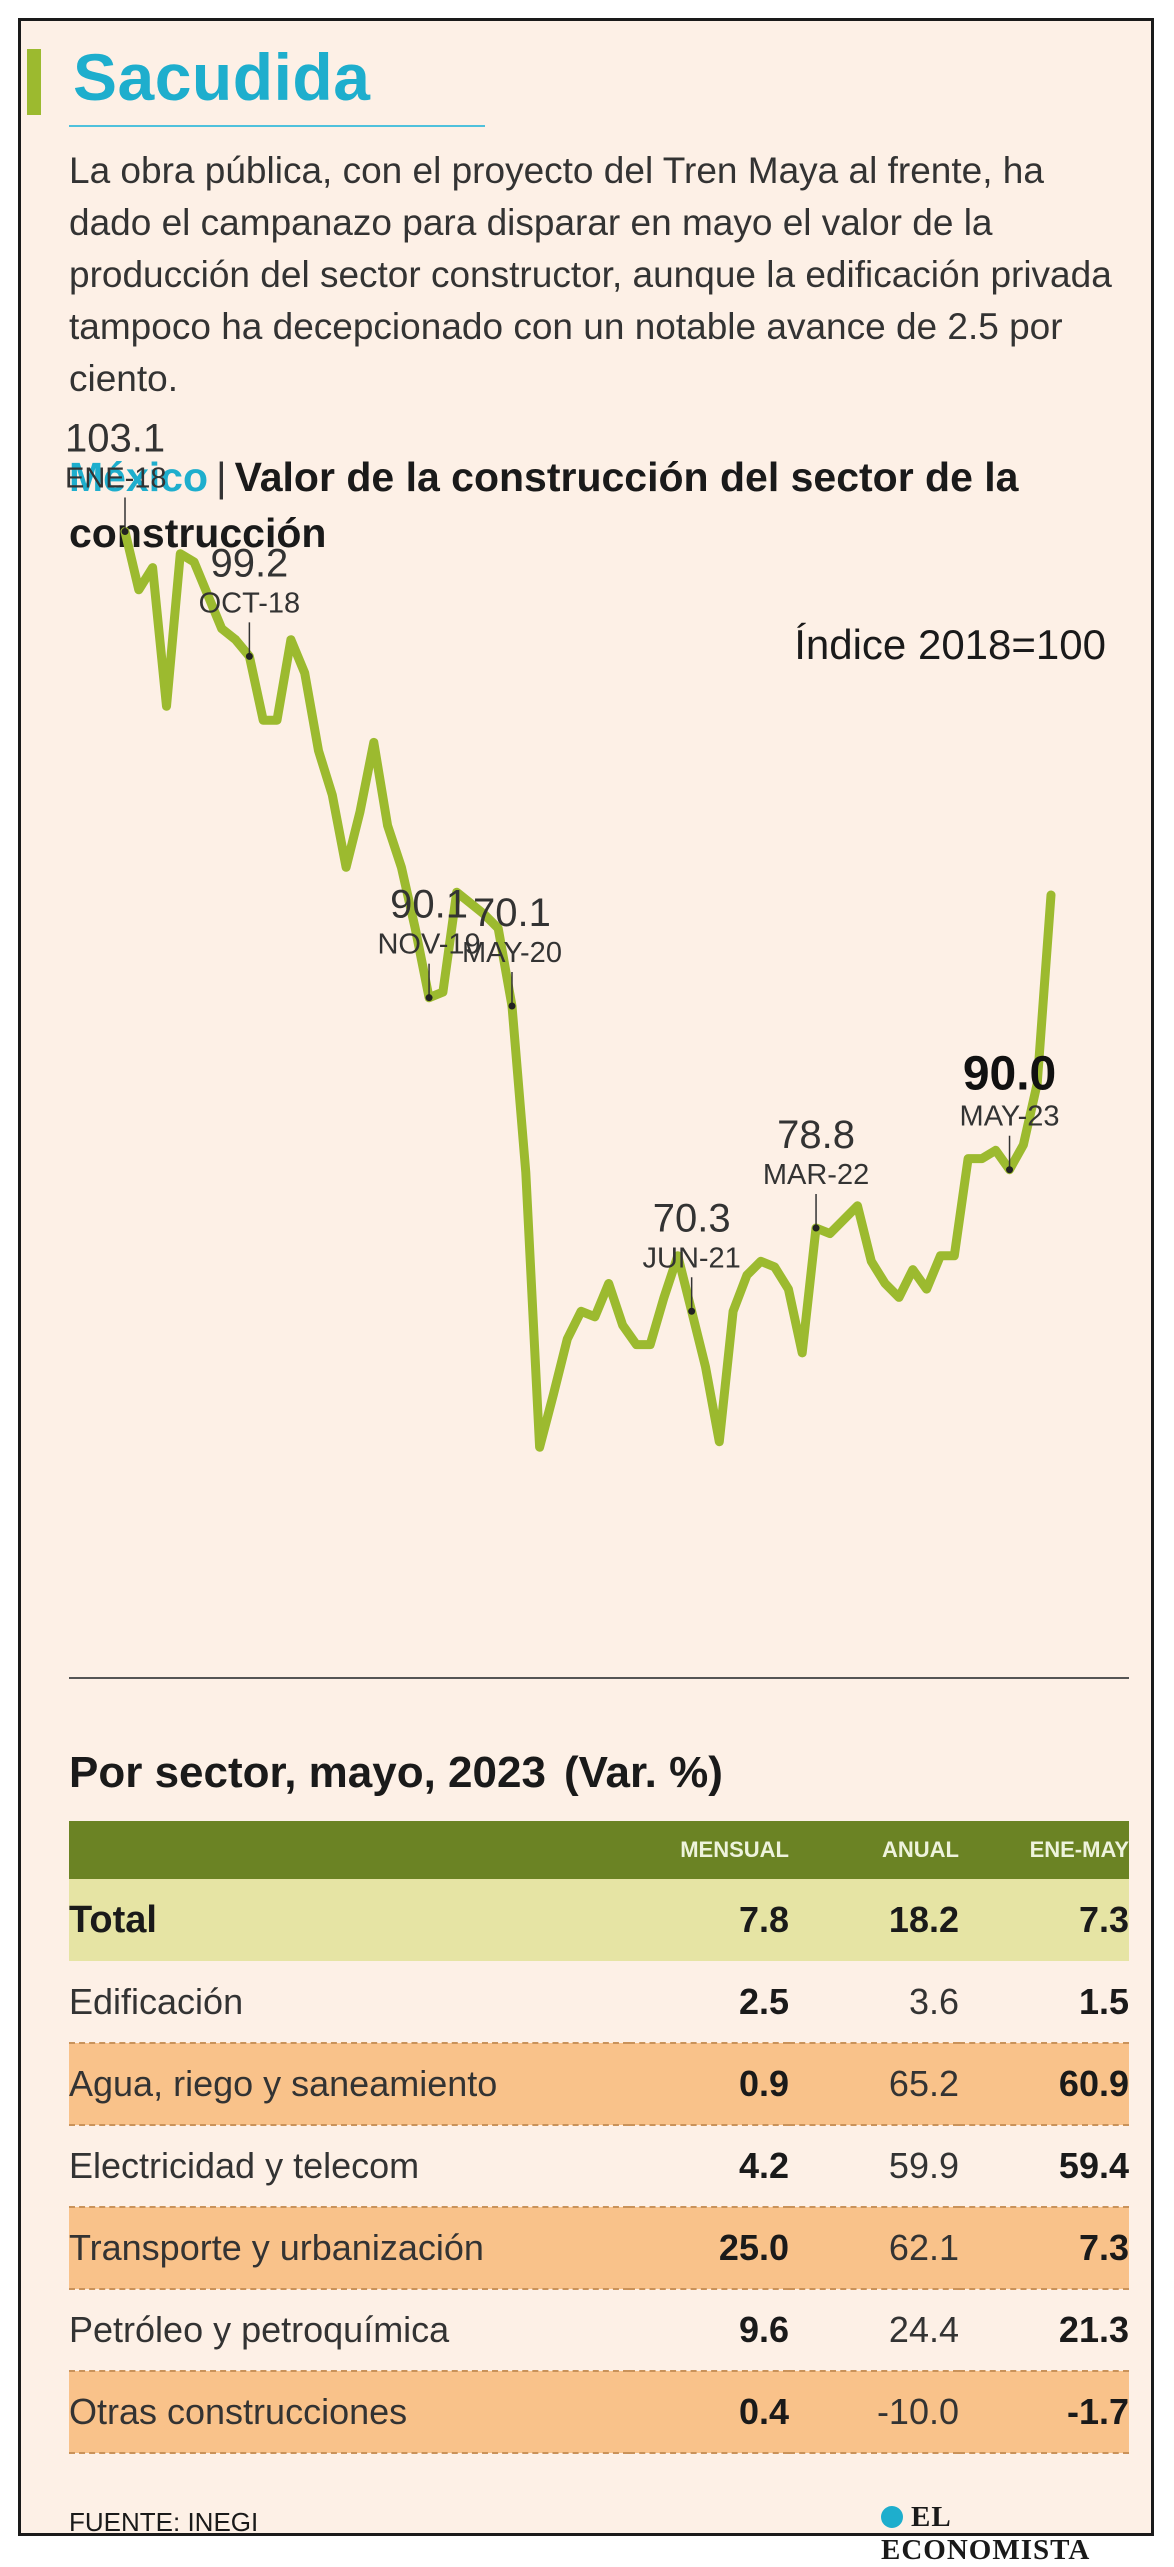  What do you see at coordinates (1093, 2083) in the screenshot?
I see `ene-may-value: 60.9` at bounding box center [1093, 2083].